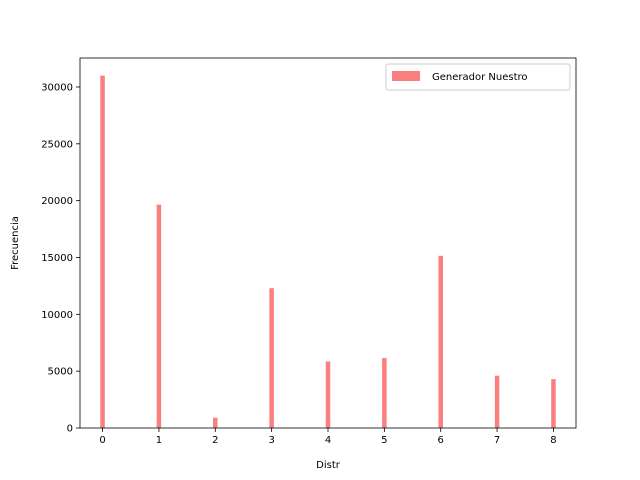  I want to click on legend-label: Generador Nuestro, so click(480, 77).